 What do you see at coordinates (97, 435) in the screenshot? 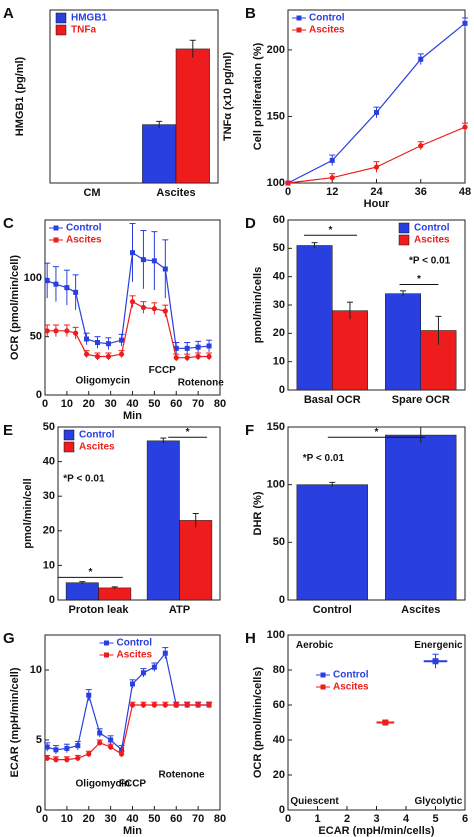
I see `legend-label: Control` at bounding box center [97, 435].